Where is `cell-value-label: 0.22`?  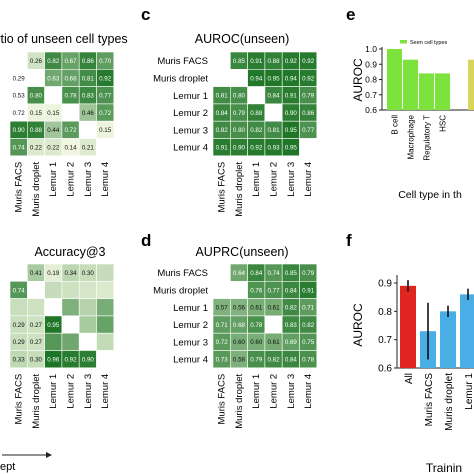
cell-value-label: 0.22 is located at coordinates (36, 147).